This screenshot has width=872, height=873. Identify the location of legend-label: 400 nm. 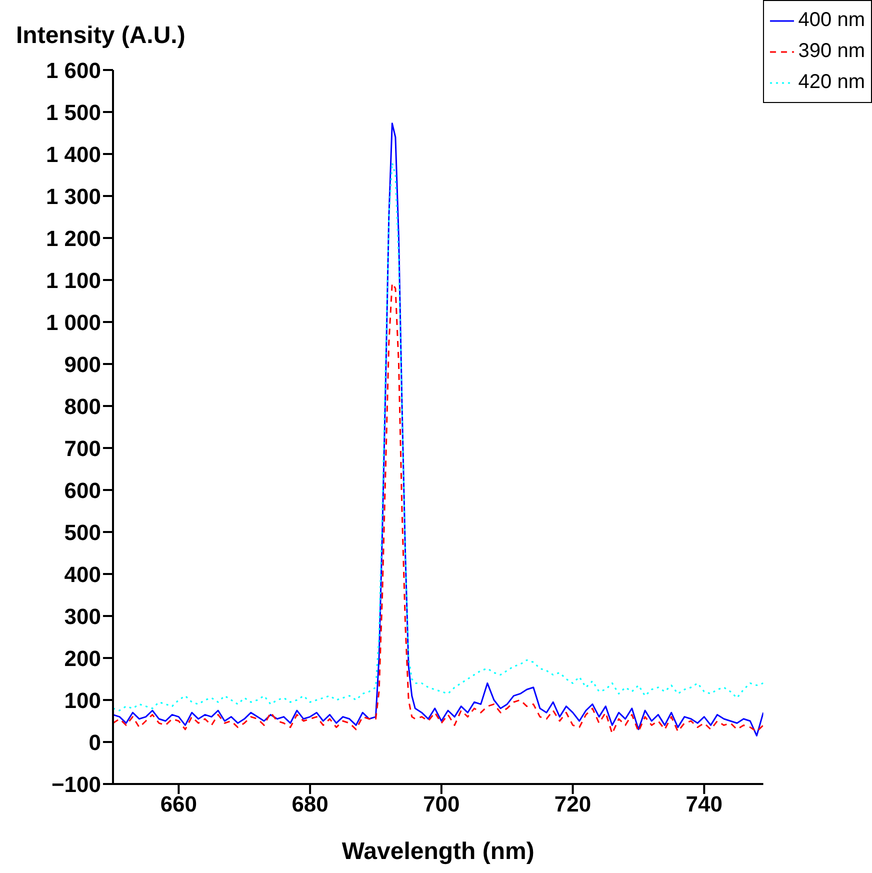
(831, 20).